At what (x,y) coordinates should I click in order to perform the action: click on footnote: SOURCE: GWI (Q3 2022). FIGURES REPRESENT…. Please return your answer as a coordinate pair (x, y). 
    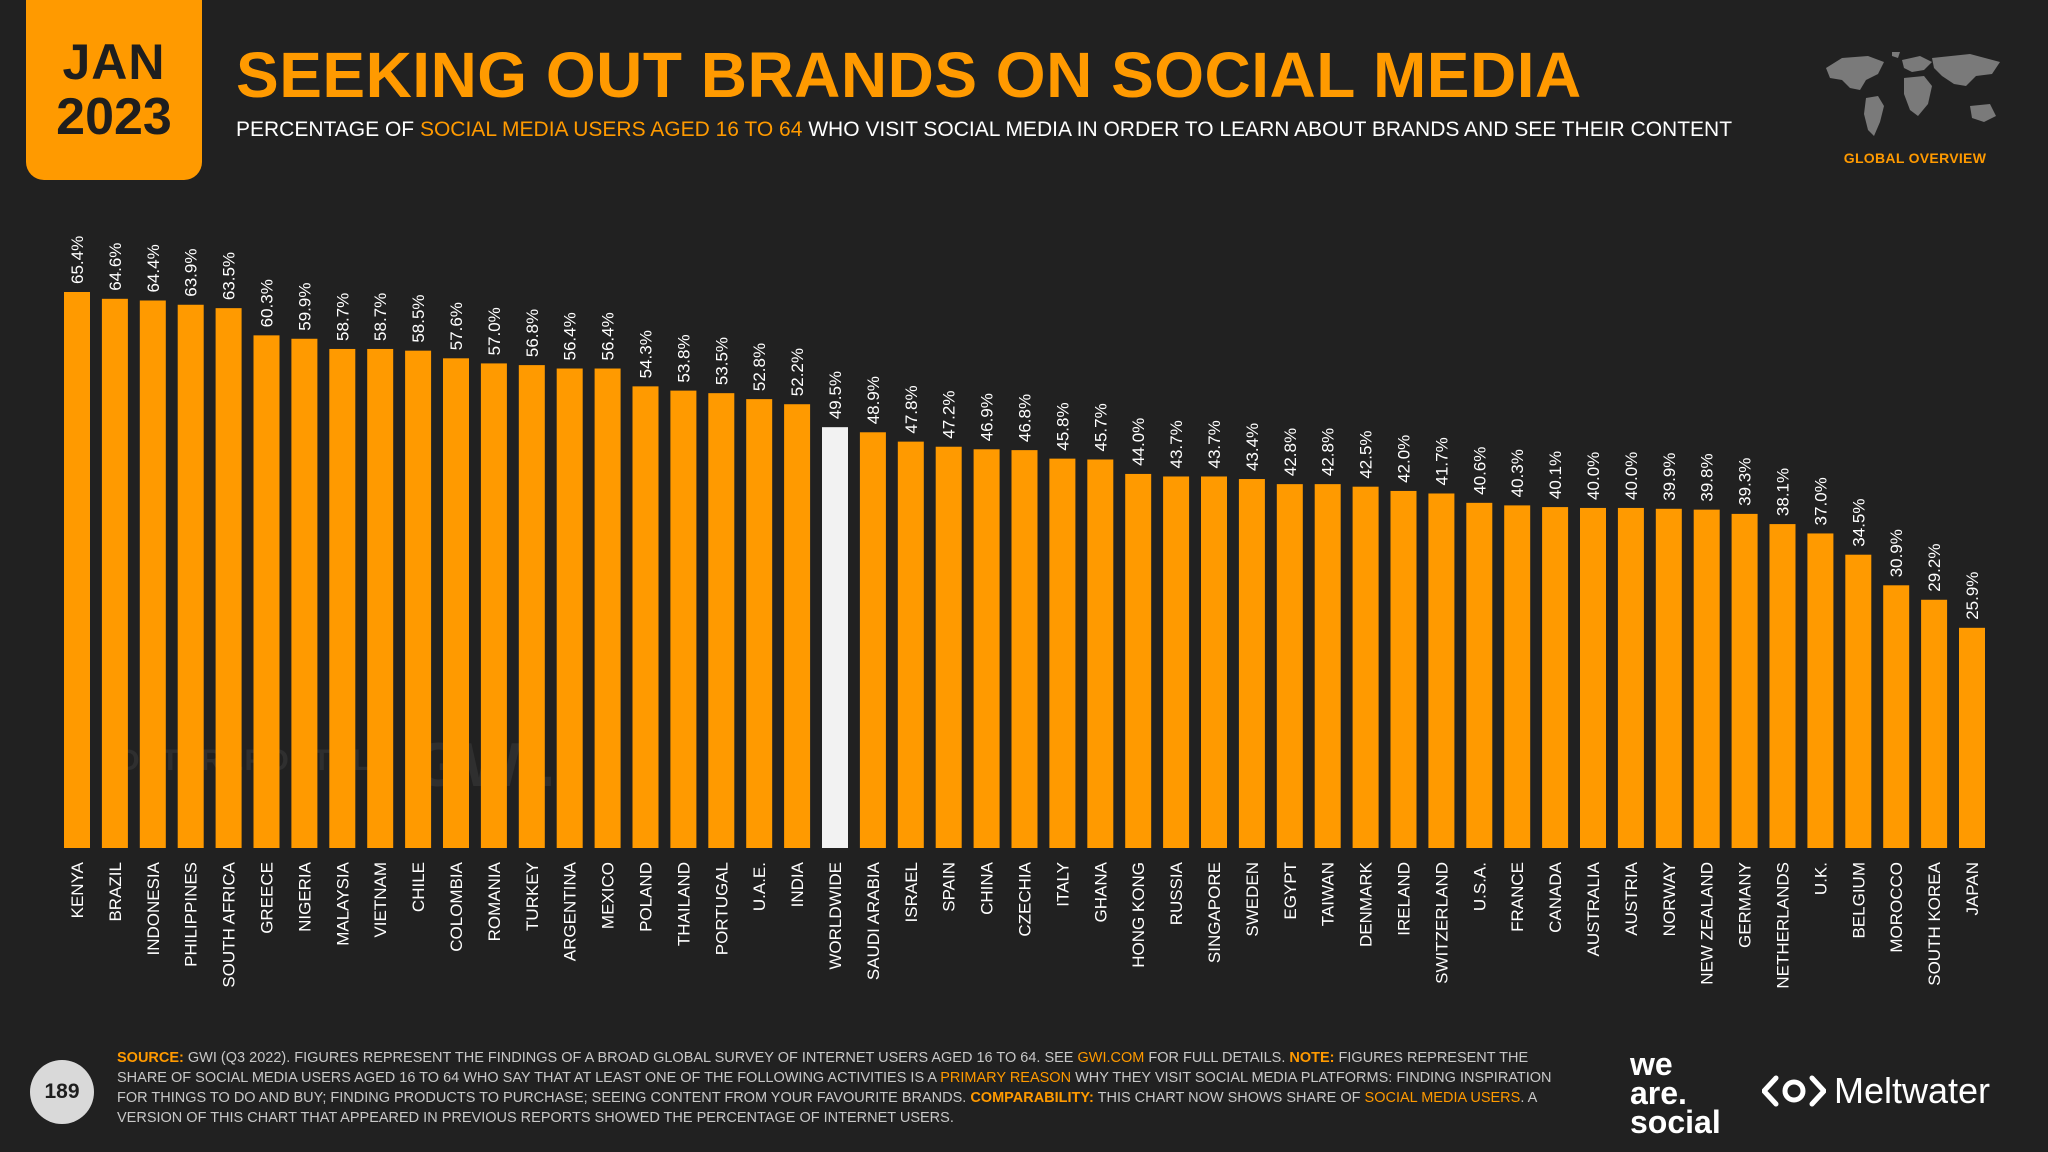
    Looking at the image, I should click on (847, 1088).